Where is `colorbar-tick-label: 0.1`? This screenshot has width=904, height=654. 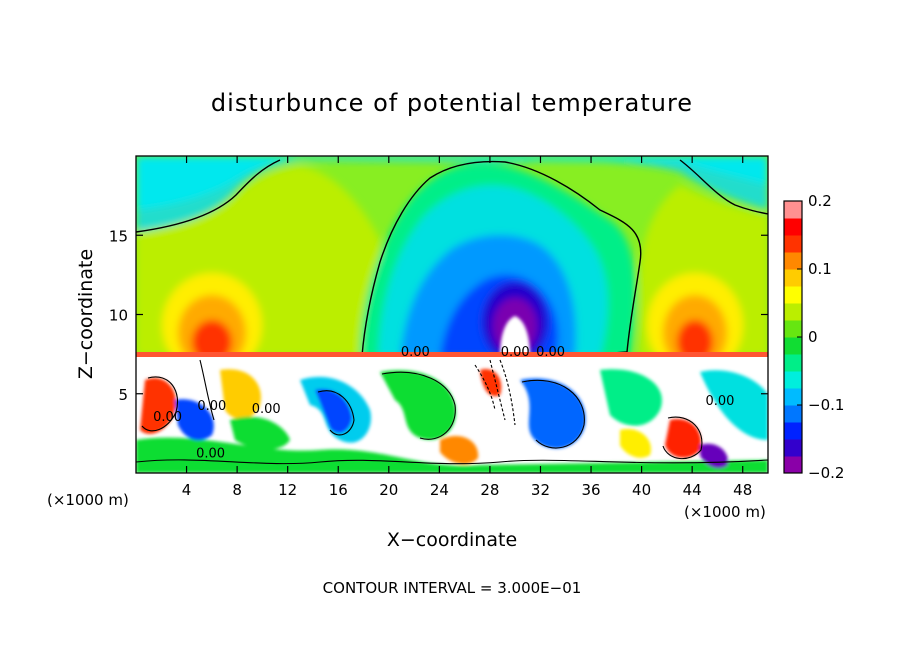
colorbar-tick-label: 0.1 is located at coordinates (820, 269).